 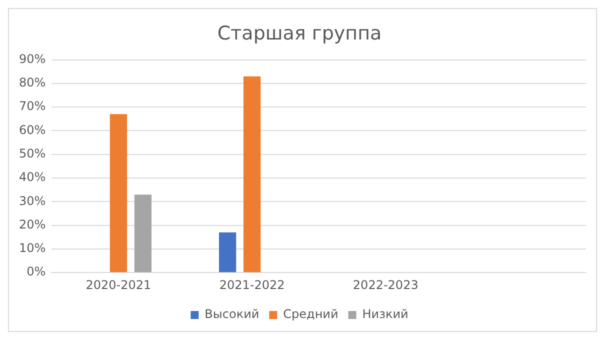 I want to click on legend-label: Низкий, so click(x=385, y=314).